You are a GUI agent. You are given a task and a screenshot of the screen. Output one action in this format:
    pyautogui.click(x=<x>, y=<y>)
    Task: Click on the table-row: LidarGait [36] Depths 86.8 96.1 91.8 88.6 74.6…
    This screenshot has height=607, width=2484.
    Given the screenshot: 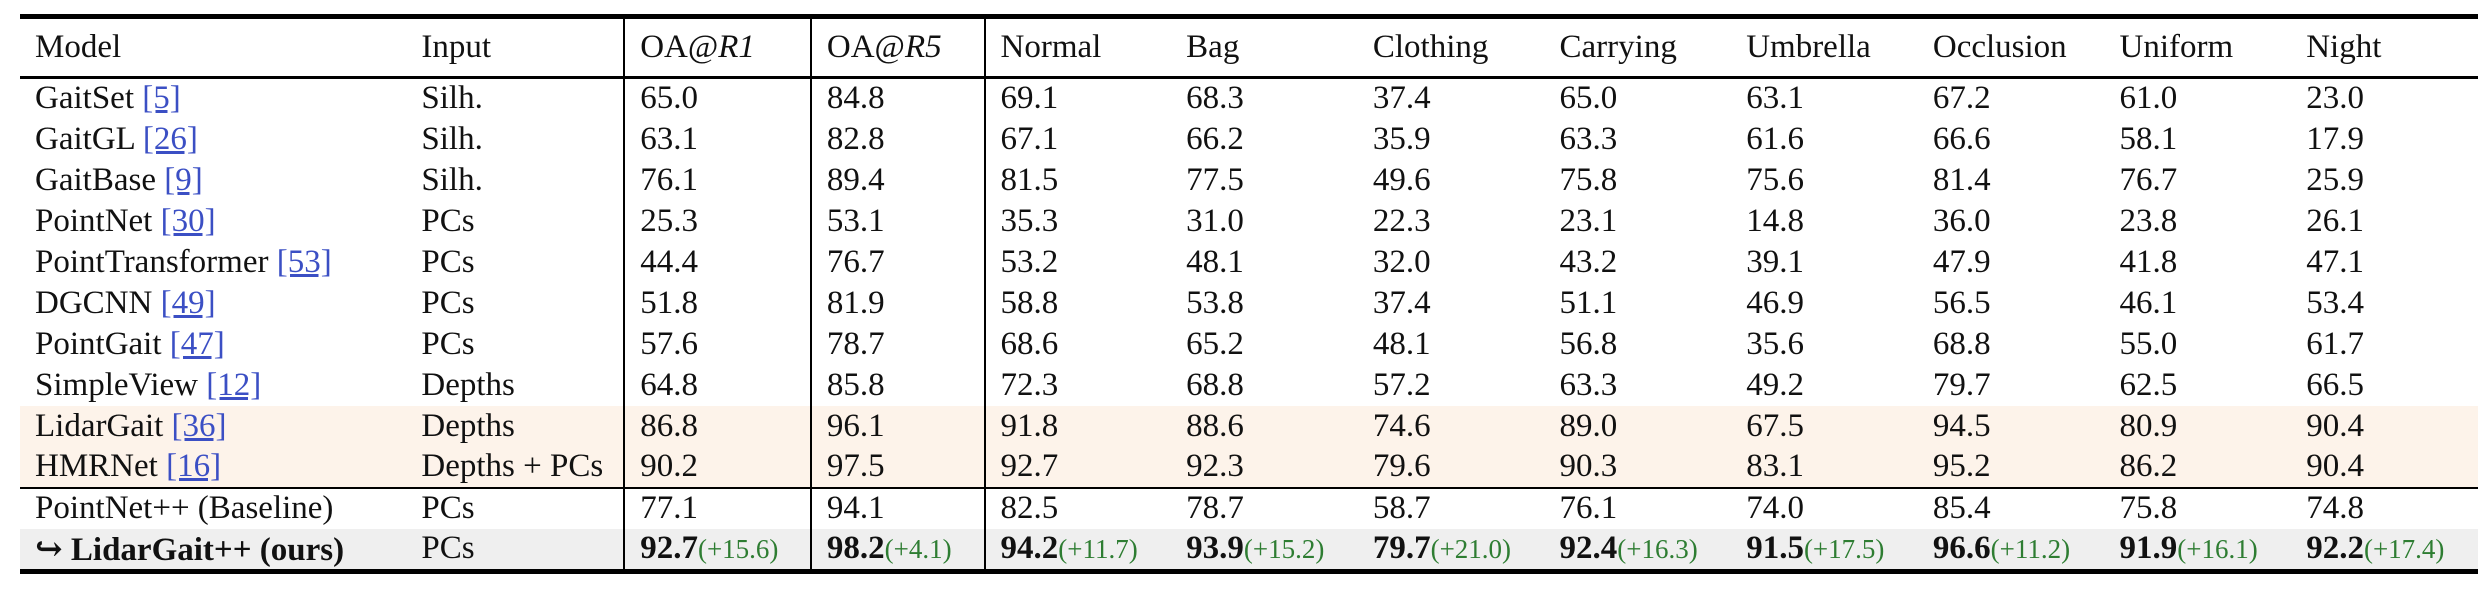 What is the action you would take?
    pyautogui.click(x=1249, y=426)
    